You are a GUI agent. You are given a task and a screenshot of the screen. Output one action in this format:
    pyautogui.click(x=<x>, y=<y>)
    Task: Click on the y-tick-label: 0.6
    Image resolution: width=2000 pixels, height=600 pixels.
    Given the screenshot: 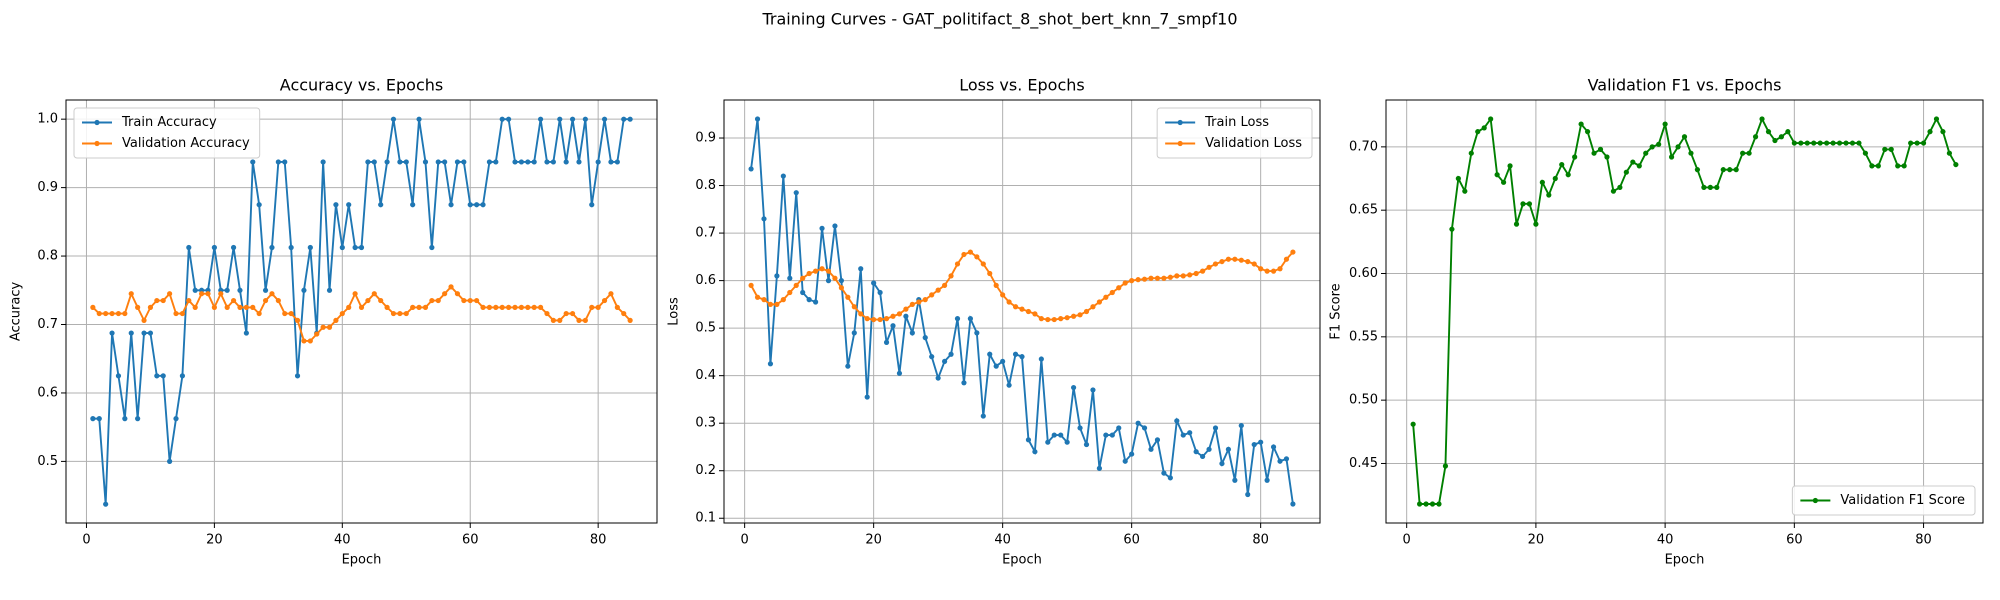 What is the action you would take?
    pyautogui.click(x=47, y=392)
    